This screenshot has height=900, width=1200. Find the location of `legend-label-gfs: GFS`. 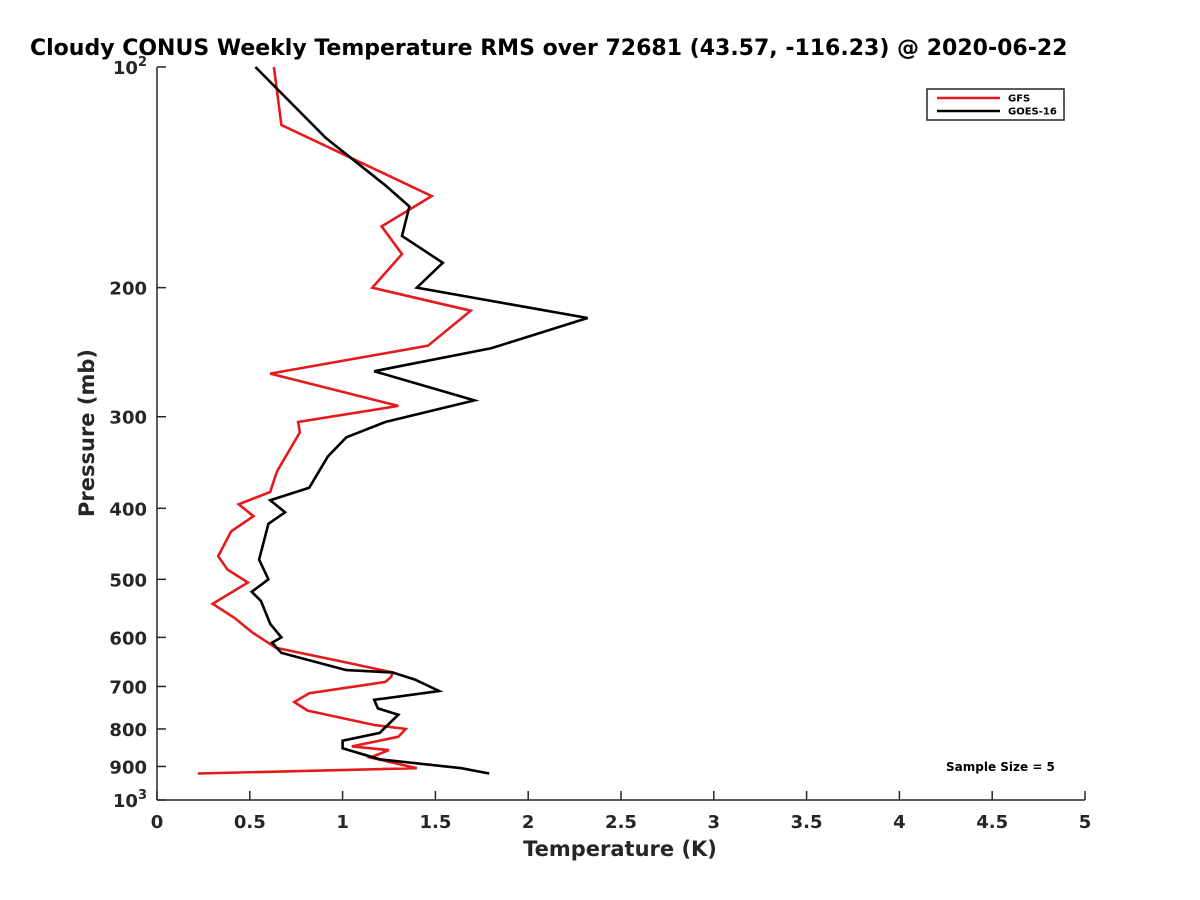

legend-label-gfs: GFS is located at coordinates (1019, 99).